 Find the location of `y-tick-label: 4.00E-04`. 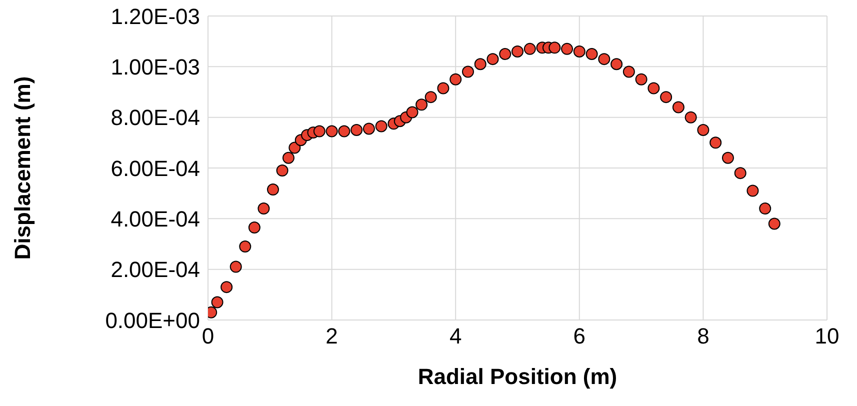

y-tick-label: 4.00E-04 is located at coordinates (155, 219).